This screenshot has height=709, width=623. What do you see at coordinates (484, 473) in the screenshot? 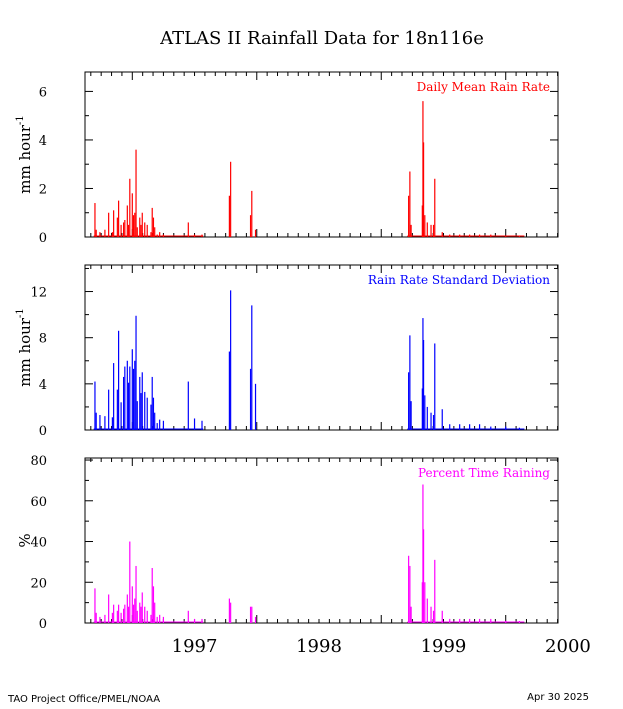
I see `pct-raining-series-title: Percent Time Raining` at bounding box center [484, 473].